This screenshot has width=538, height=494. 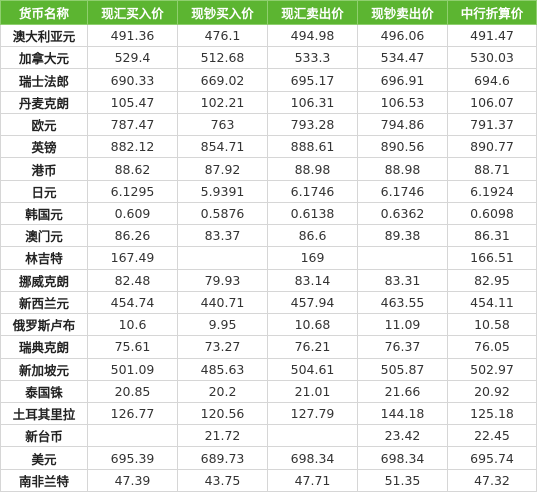 I want to click on cash-buy-cell: 9.95, so click(x=222, y=325).